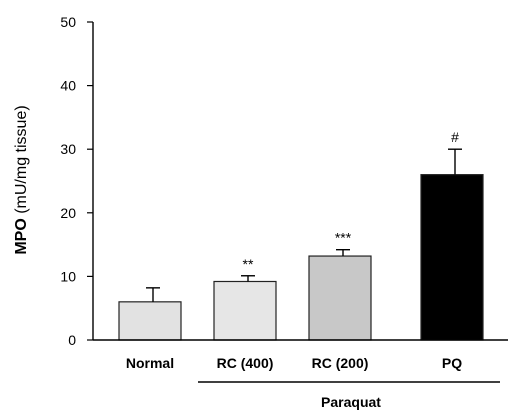  Describe the element at coordinates (248, 264) in the screenshot. I see `annotation-1: **` at that location.